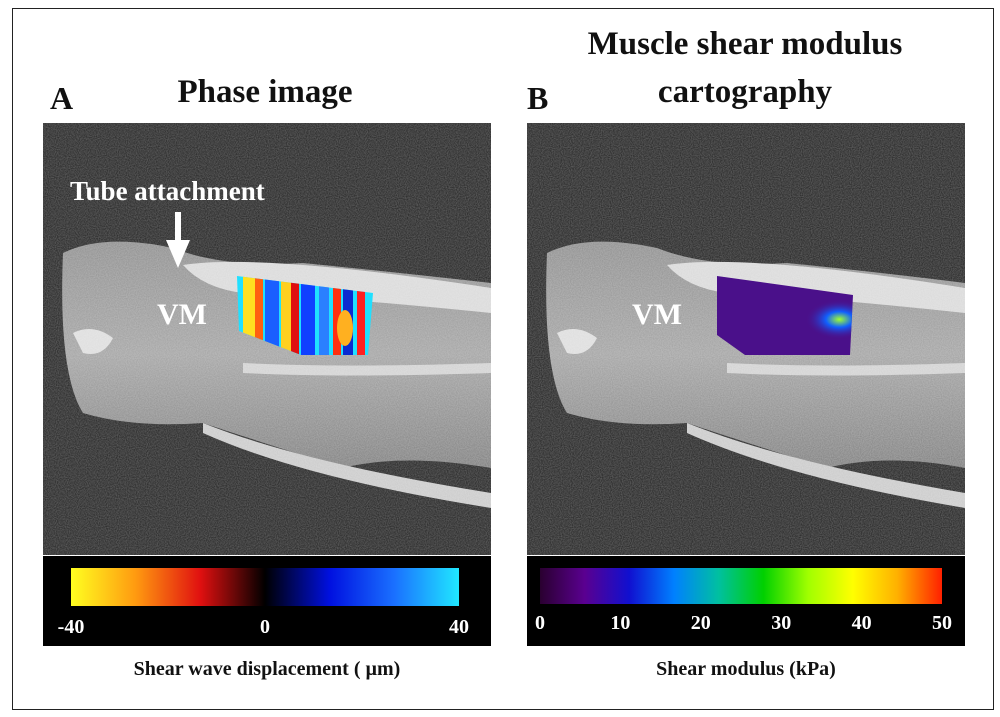 The height and width of the screenshot is (717, 1000). Describe the element at coordinates (182, 314) in the screenshot. I see `panel-a-vm-label: VM` at that location.